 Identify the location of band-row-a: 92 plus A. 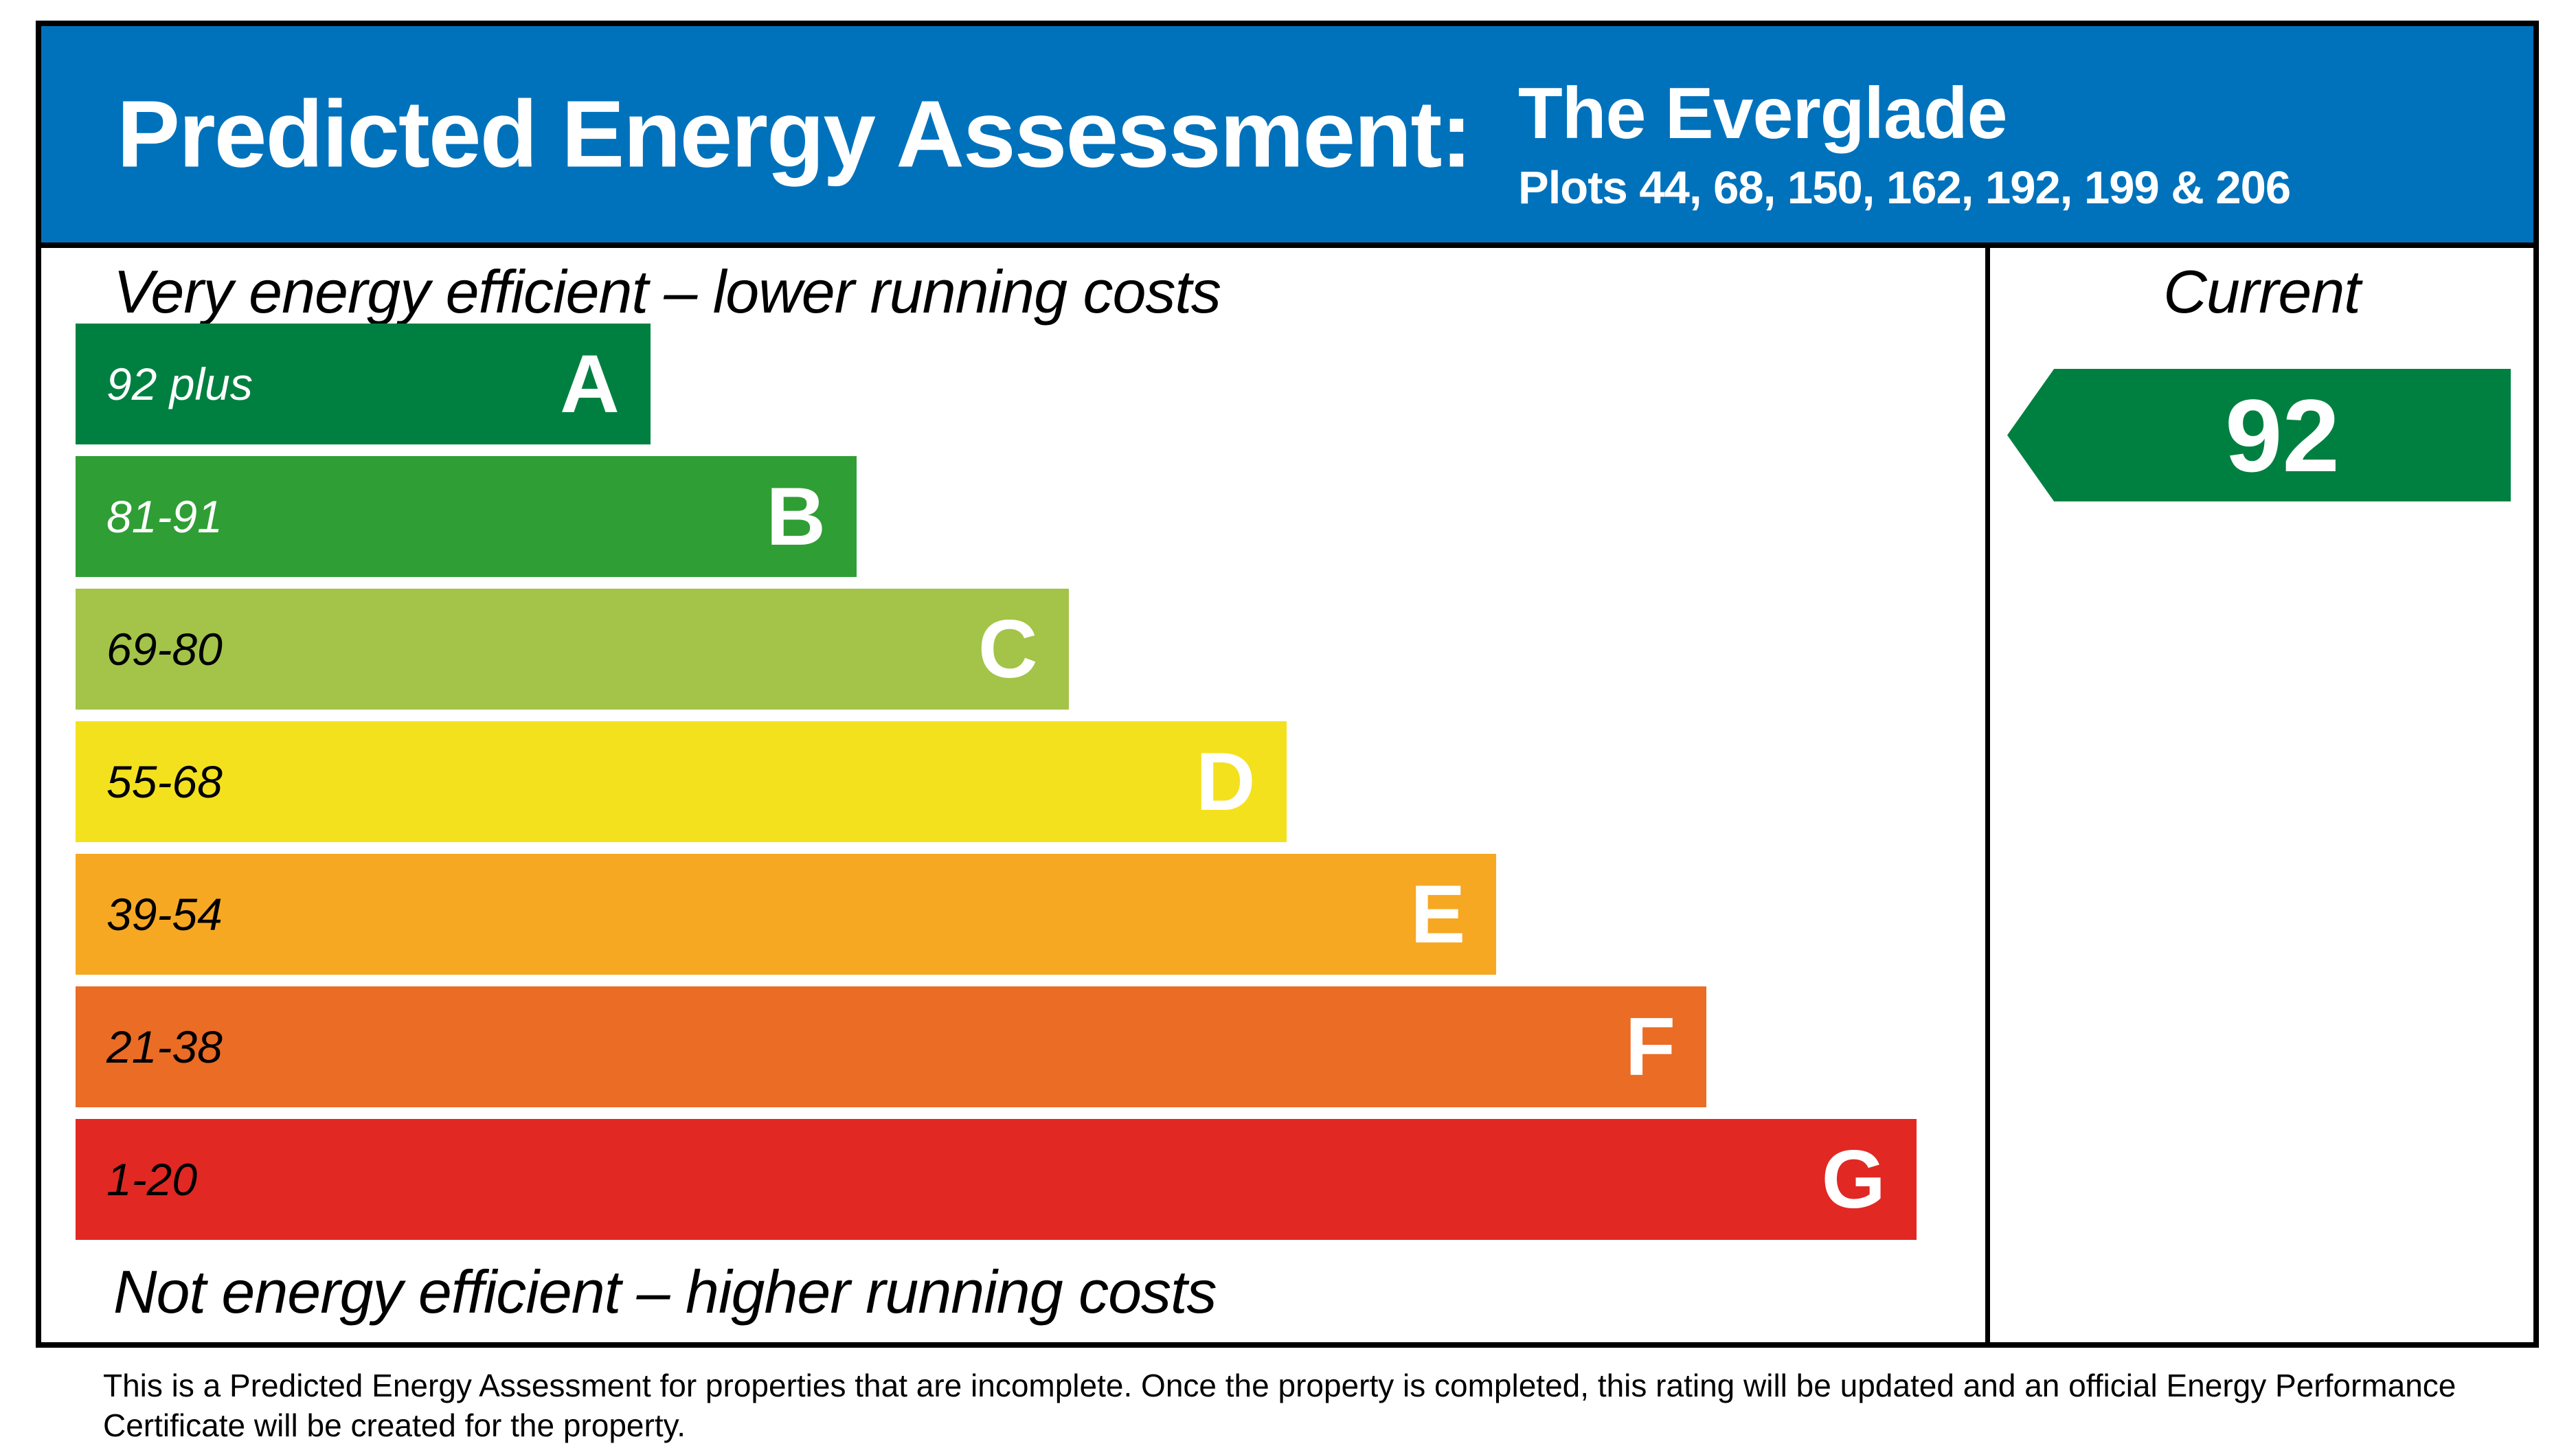
(363, 384).